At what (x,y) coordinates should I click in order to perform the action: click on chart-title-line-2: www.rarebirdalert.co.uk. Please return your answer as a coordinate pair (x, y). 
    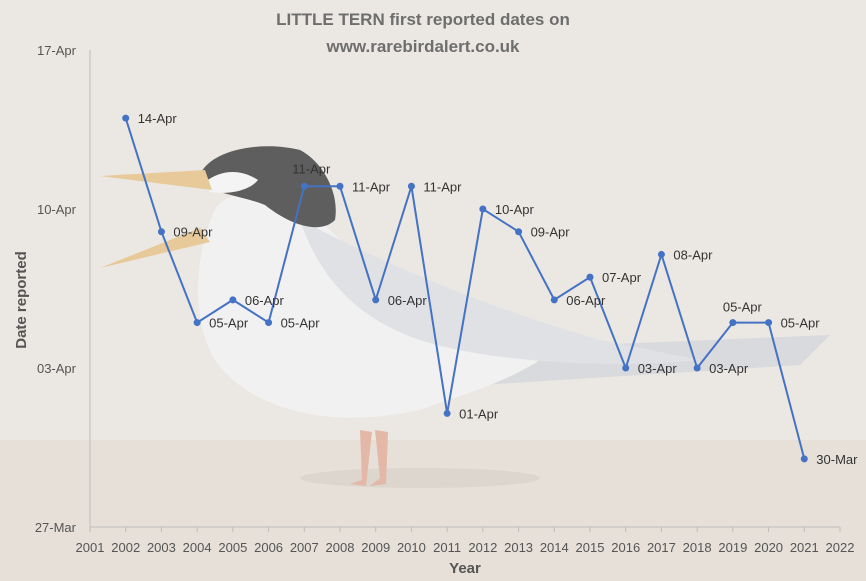
    Looking at the image, I should click on (422, 46).